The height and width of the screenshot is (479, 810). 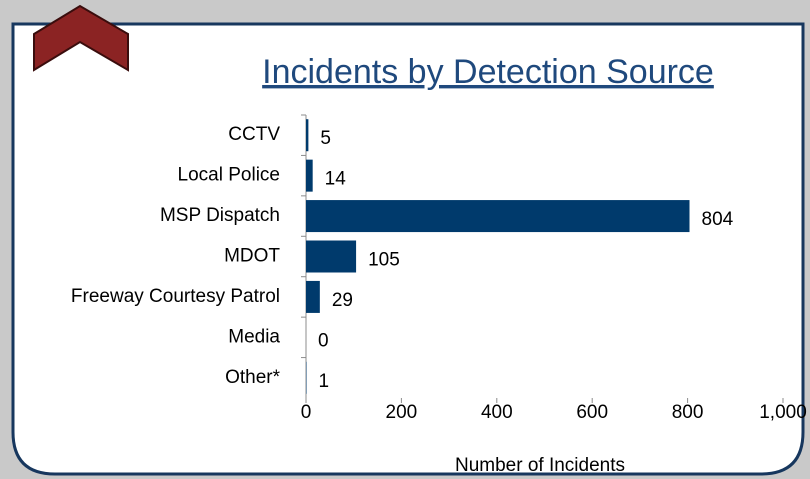 I want to click on y-tick-label: Other*, so click(x=253, y=377).